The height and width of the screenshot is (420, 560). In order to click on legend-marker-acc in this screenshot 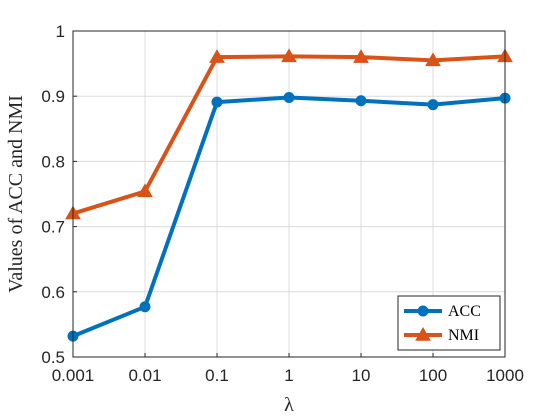, I will do `click(423, 311)`.